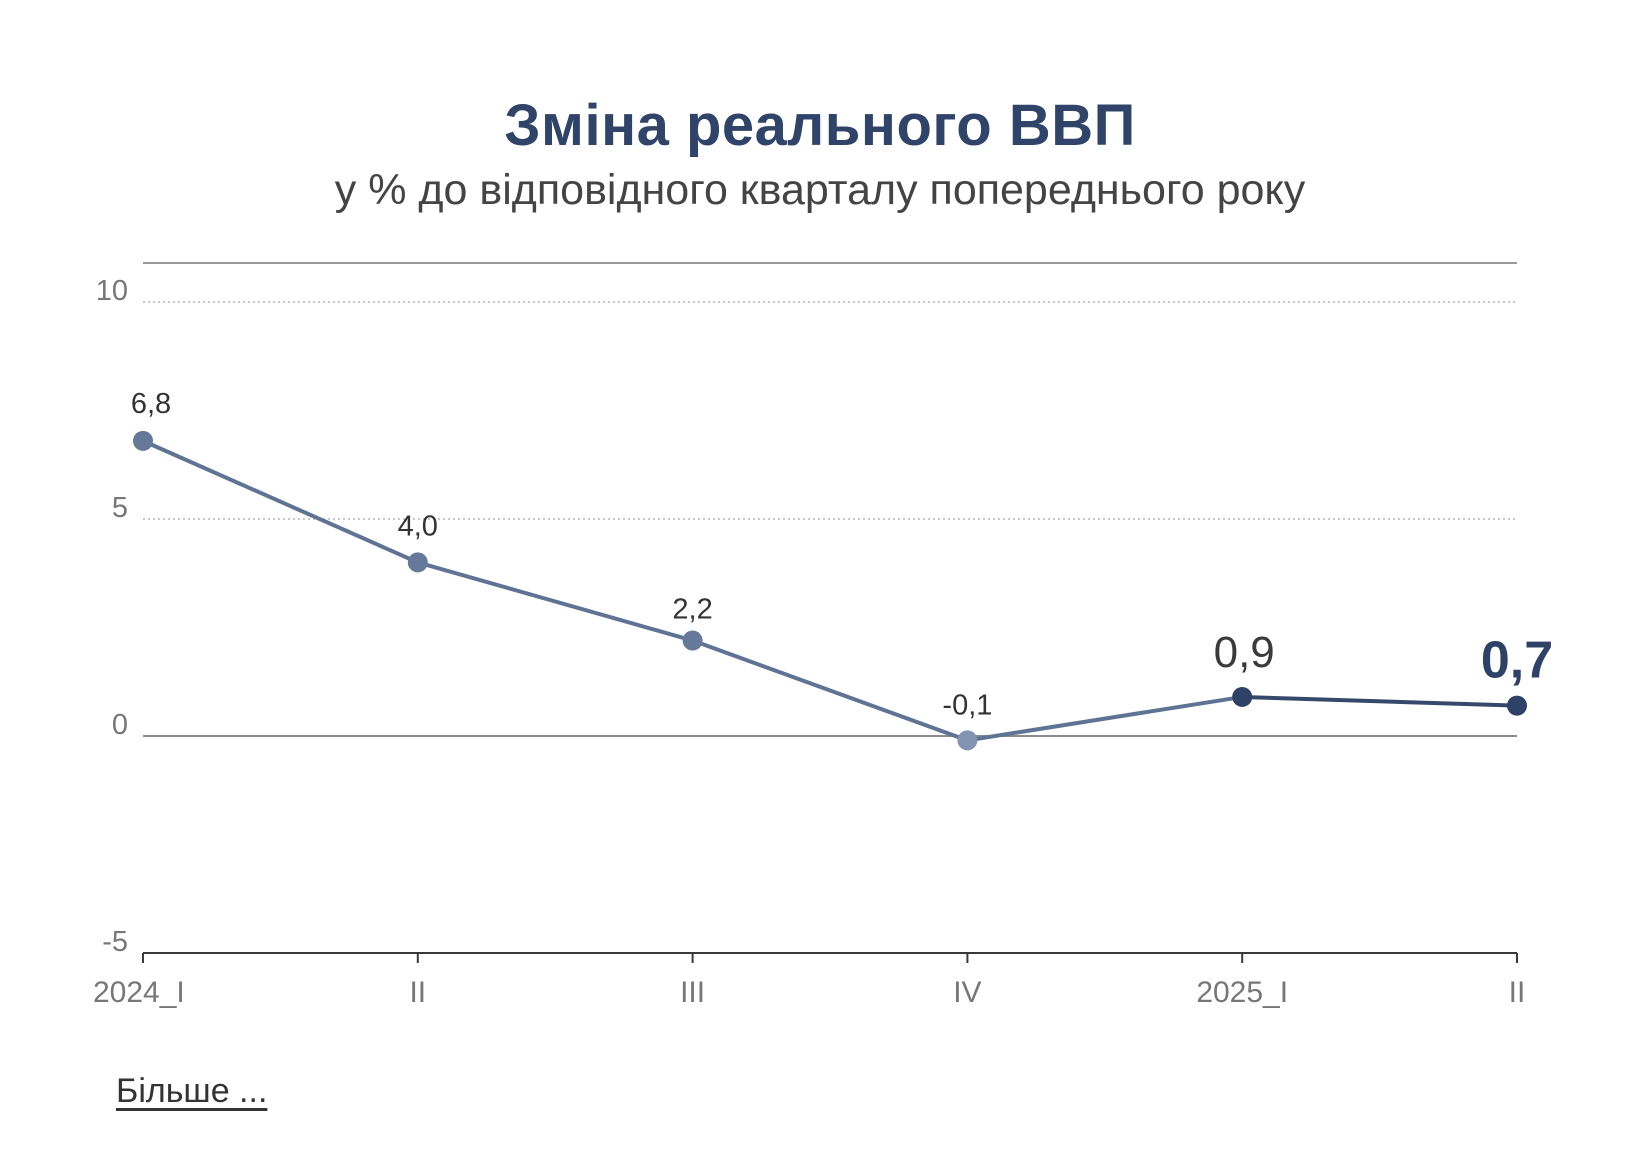  What do you see at coordinates (115, 942) in the screenshot?
I see `y-tick-label: -5` at bounding box center [115, 942].